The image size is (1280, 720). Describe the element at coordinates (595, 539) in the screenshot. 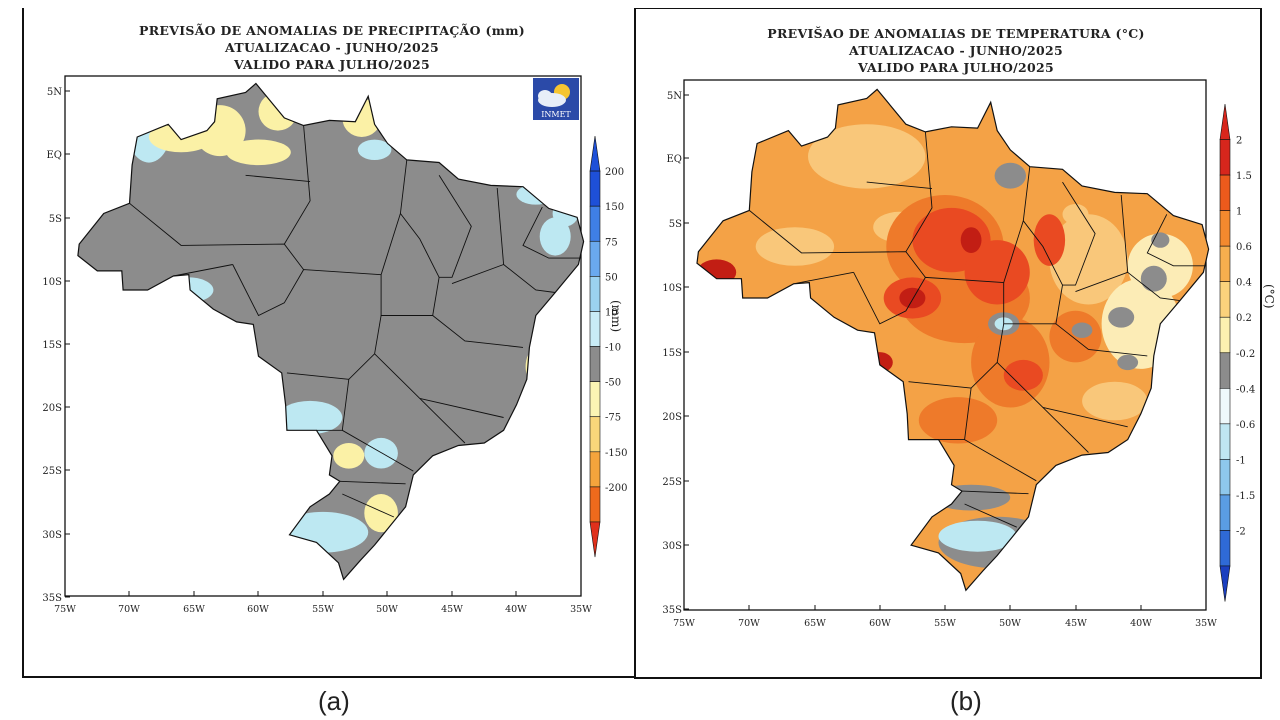

I see `colorbar-bottom-arrow` at that location.